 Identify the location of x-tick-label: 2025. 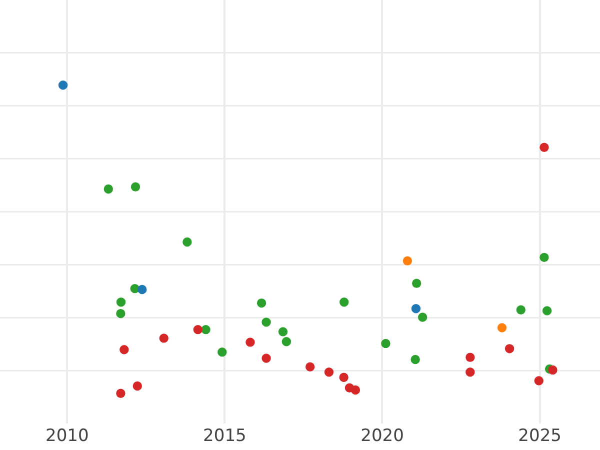
(540, 436).